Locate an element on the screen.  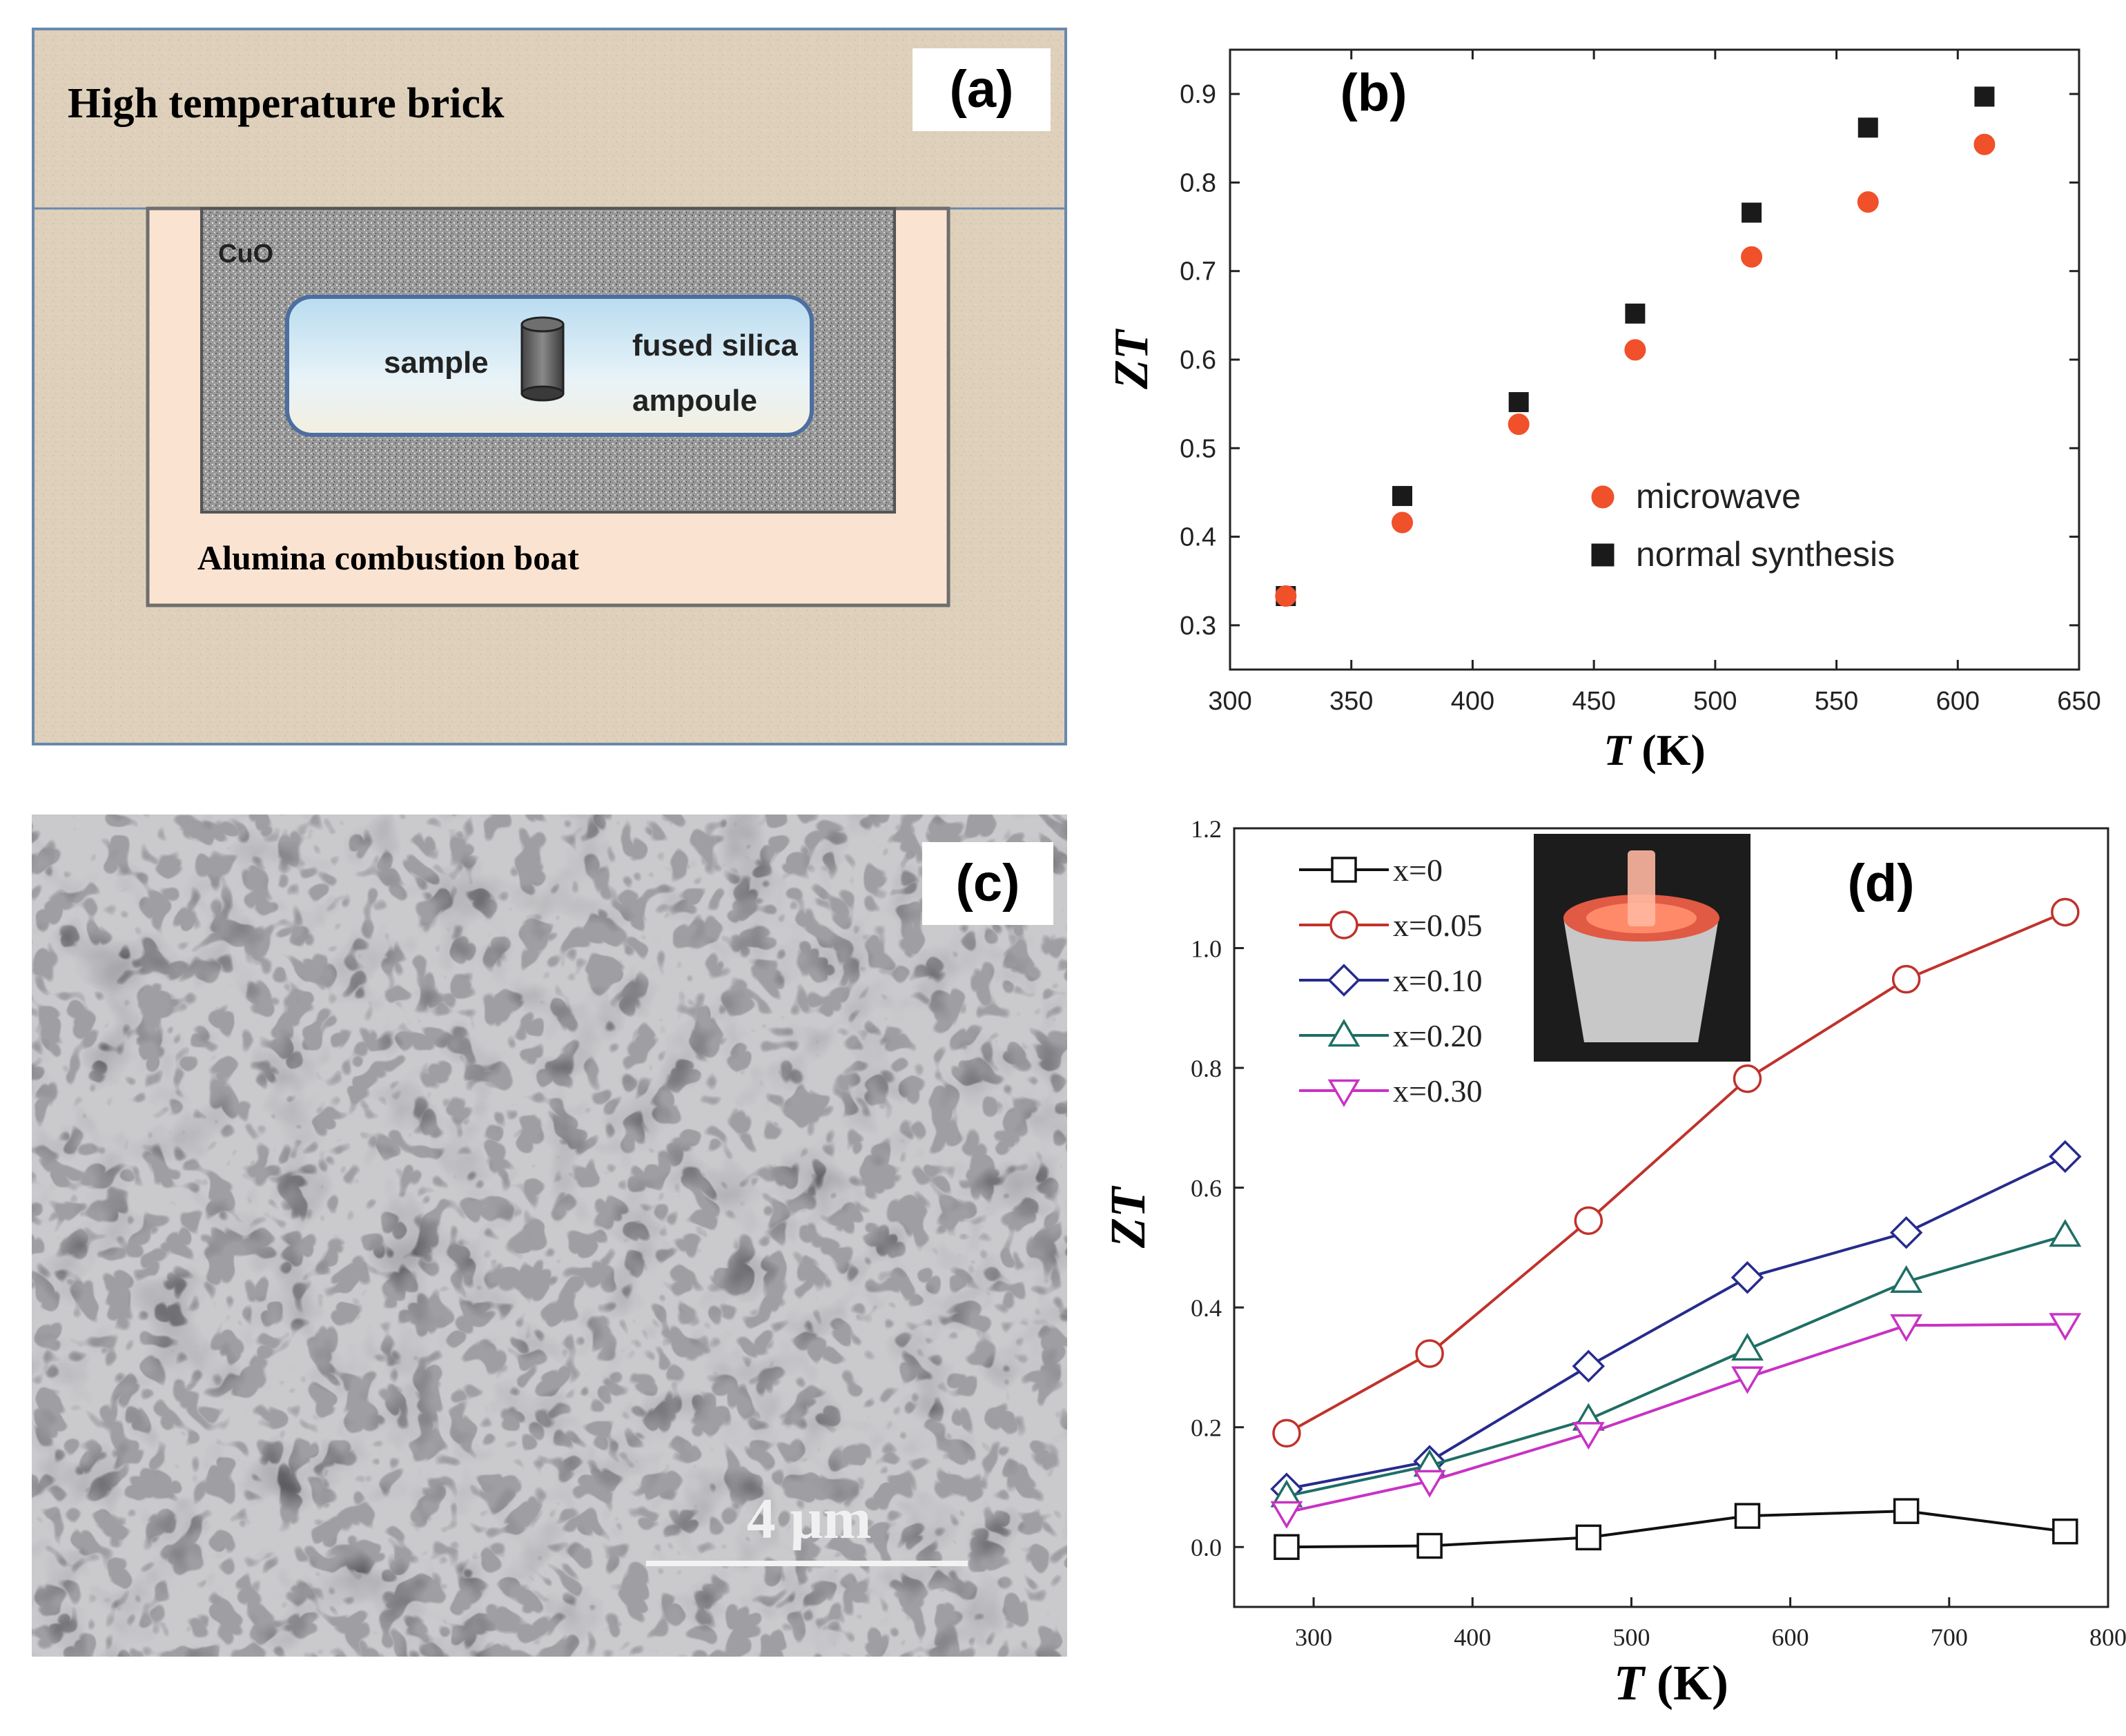
x-tick-label: 700 is located at coordinates (1949, 1637).